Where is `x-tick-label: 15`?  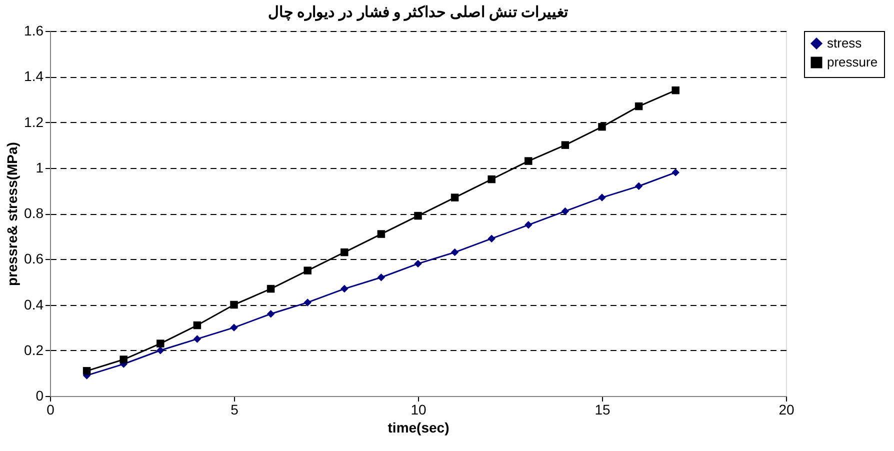
x-tick-label: 15 is located at coordinates (602, 410).